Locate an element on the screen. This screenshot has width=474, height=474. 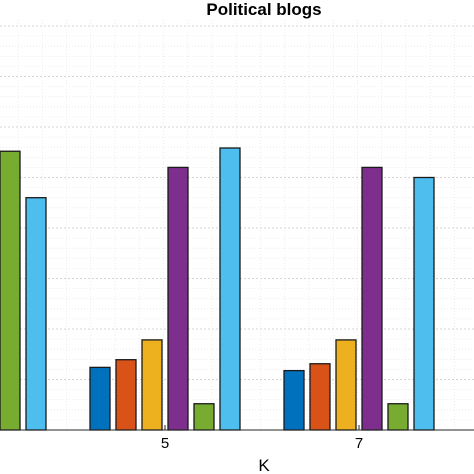
bar-k7-series6 is located at coordinates (424, 303).